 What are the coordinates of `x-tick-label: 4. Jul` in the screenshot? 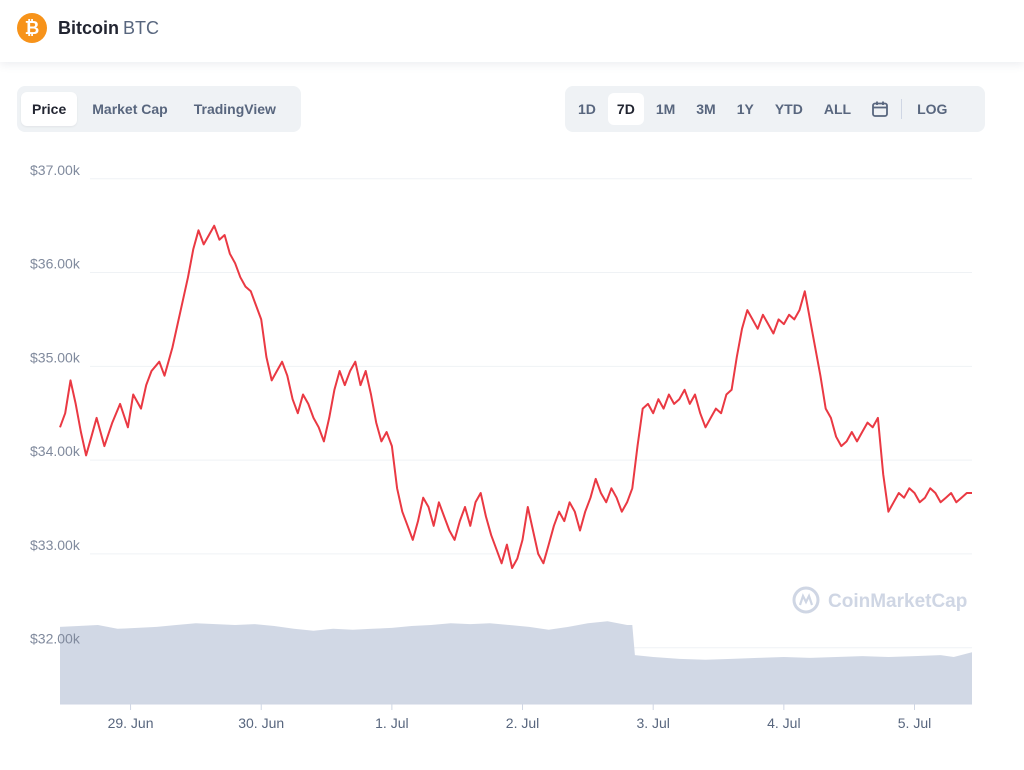 It's located at (783, 723).